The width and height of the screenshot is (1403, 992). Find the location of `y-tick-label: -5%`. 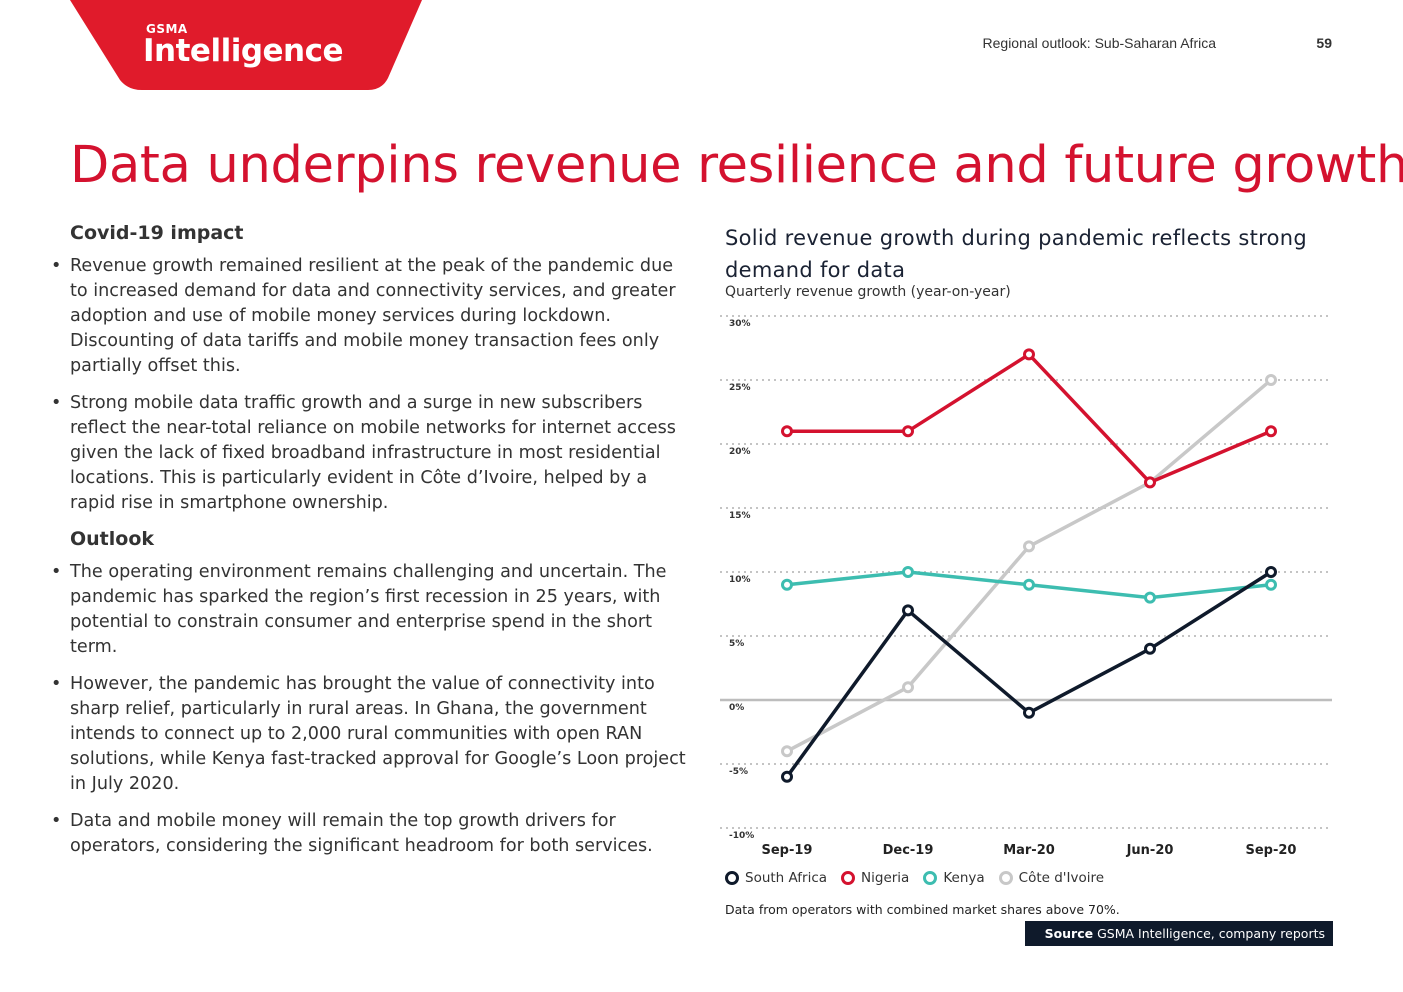

y-tick-label: -5% is located at coordinates (738, 772).